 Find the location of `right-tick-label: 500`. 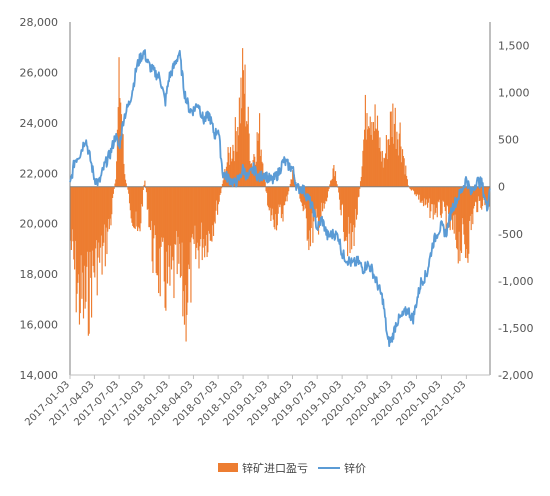

right-tick-label: 500 is located at coordinates (508, 140).